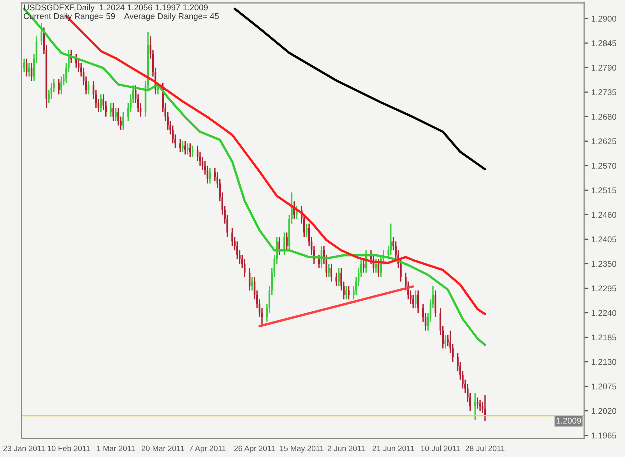 This screenshot has width=625, height=457. I want to click on y-tick-label: 1.2075, so click(604, 387).